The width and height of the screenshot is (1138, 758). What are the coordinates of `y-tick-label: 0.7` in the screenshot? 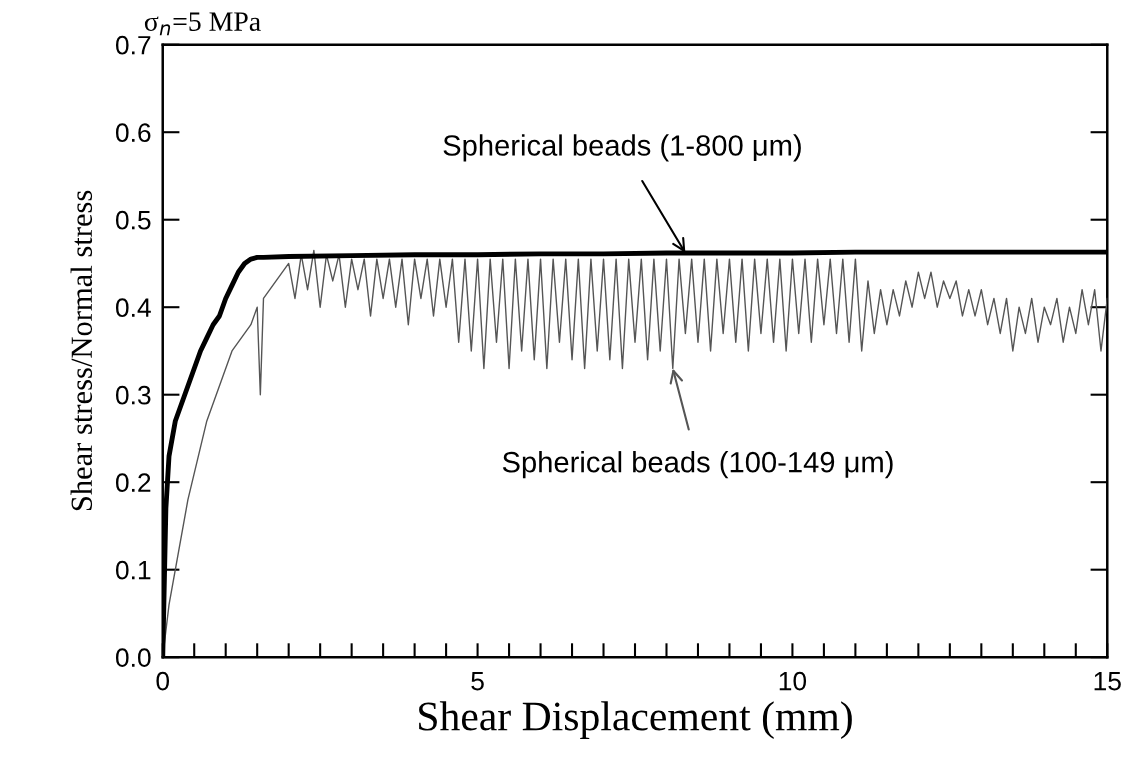 It's located at (133, 45).